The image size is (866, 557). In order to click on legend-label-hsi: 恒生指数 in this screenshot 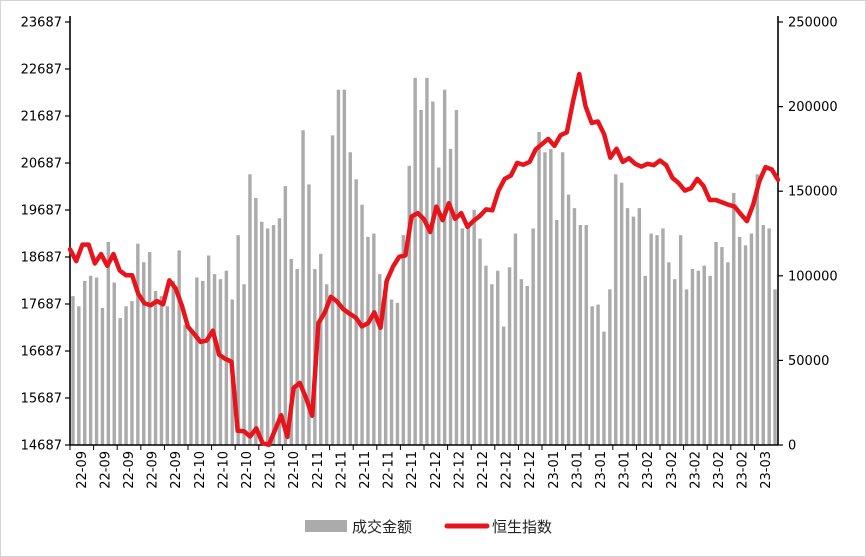, I will do `click(522, 527)`.